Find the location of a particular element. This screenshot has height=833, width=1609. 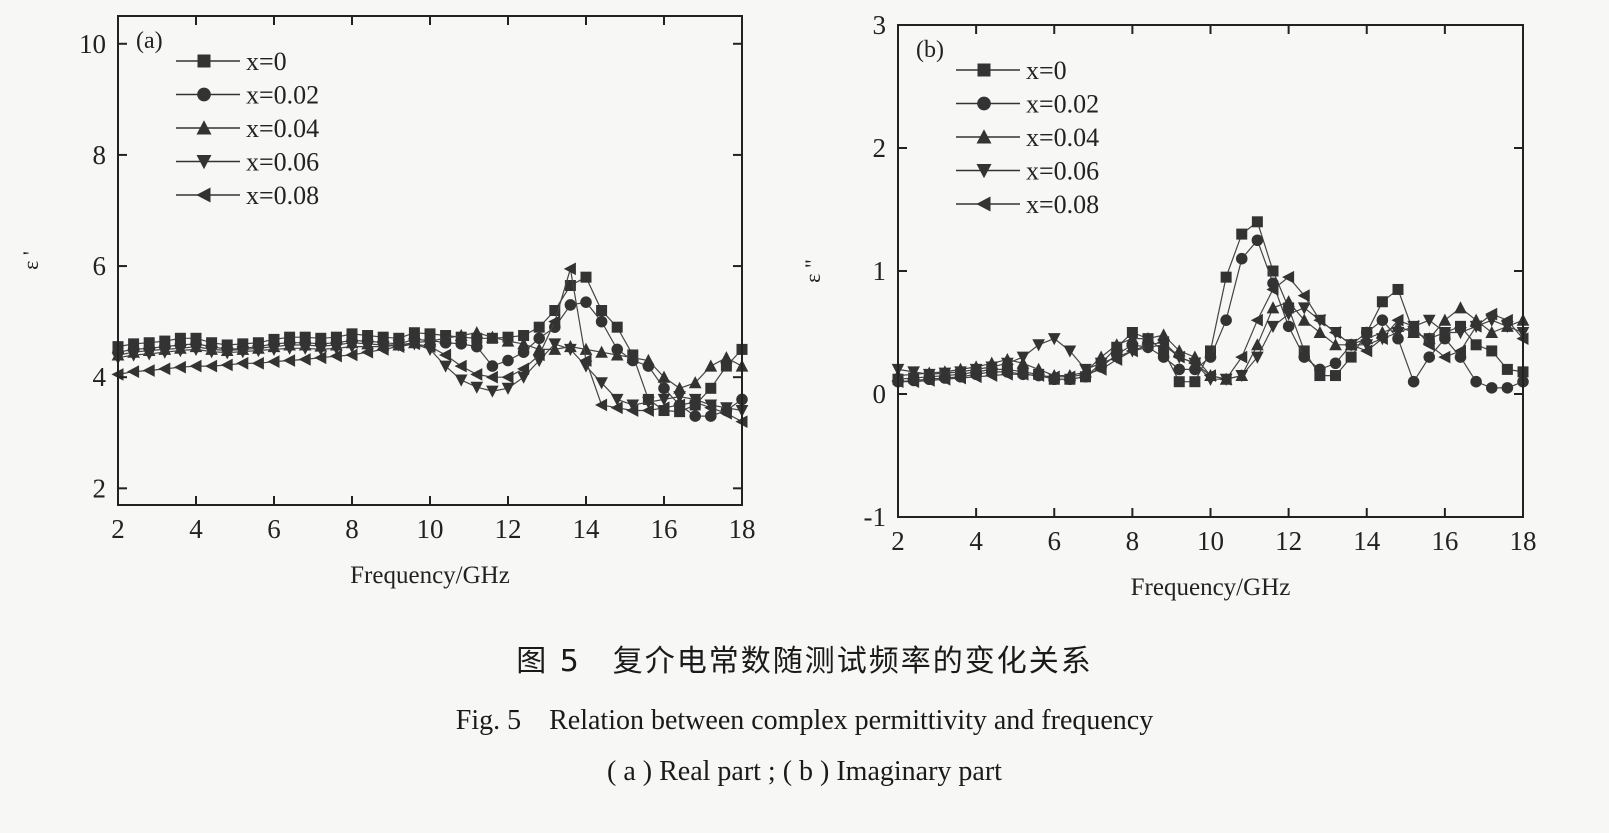

x-tick-label: 14 is located at coordinates (1367, 541).